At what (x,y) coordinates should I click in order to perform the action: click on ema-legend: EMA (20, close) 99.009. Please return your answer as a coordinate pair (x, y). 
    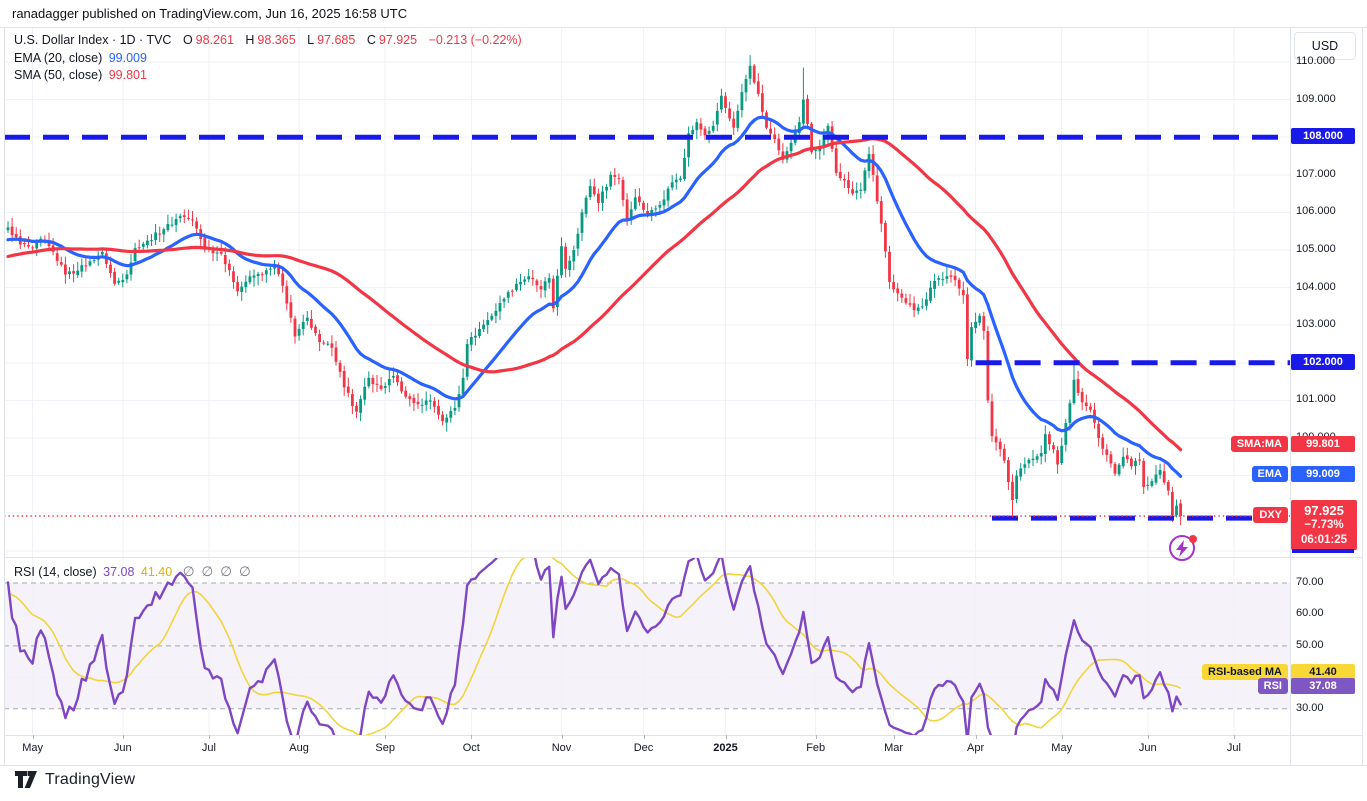
    Looking at the image, I should click on (80, 58).